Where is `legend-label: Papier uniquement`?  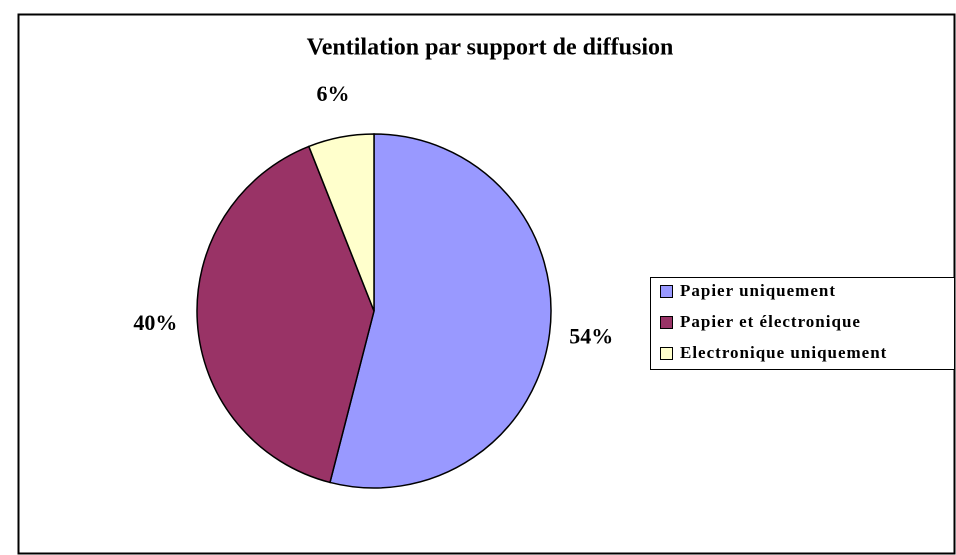
legend-label: Papier uniquement is located at coordinates (758, 290).